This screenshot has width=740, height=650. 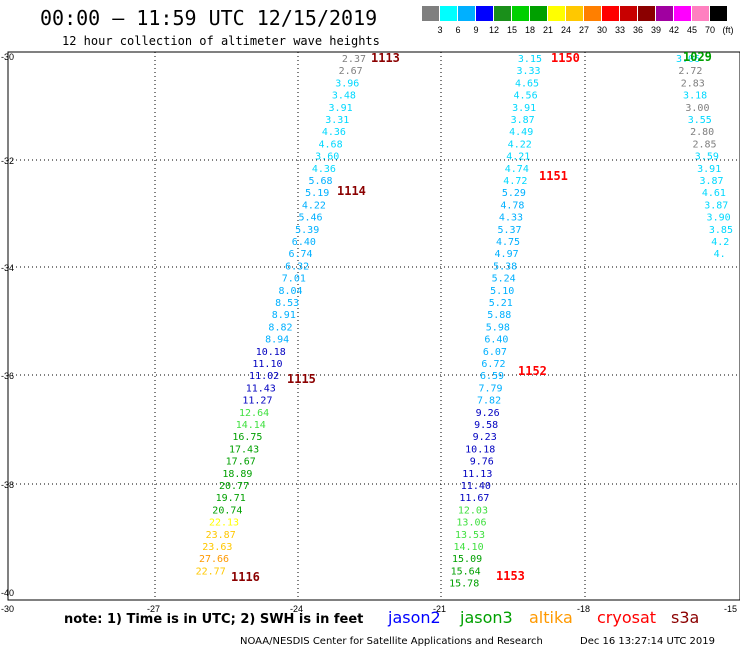 I want to click on swh-value: 5.98, so click(x=498, y=327).